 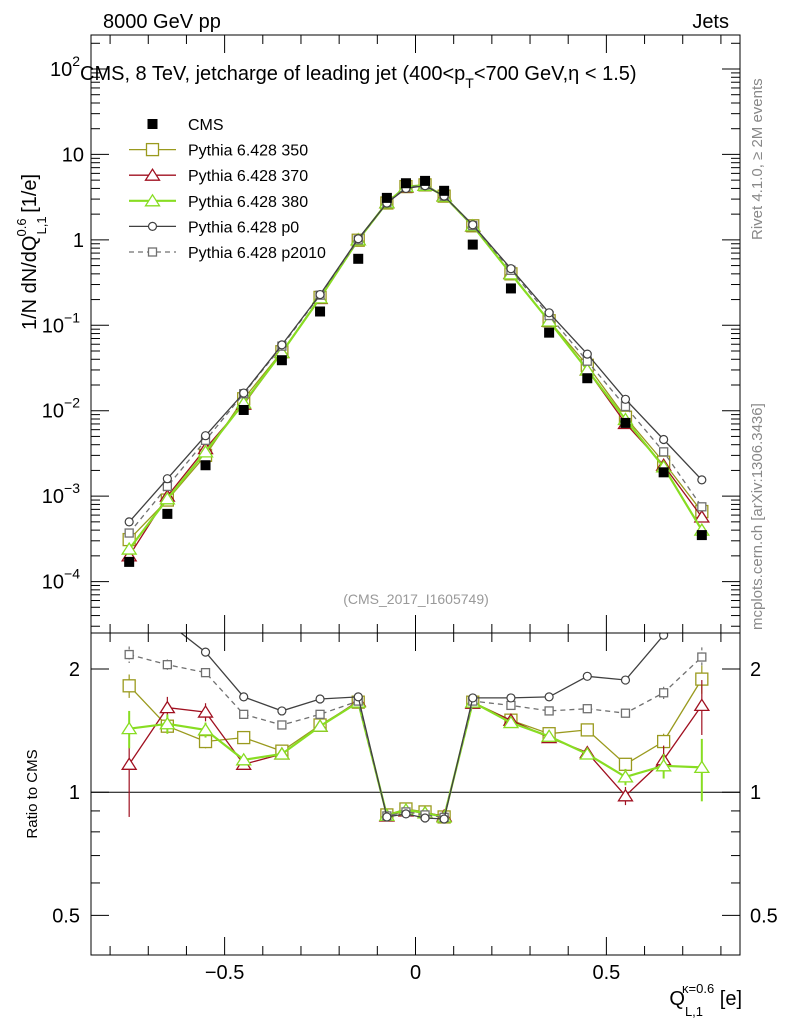 What do you see at coordinates (757, 516) in the screenshot?
I see `mcplots-reference-label: mcplots.cern.ch [arXiv:1306.3436]` at bounding box center [757, 516].